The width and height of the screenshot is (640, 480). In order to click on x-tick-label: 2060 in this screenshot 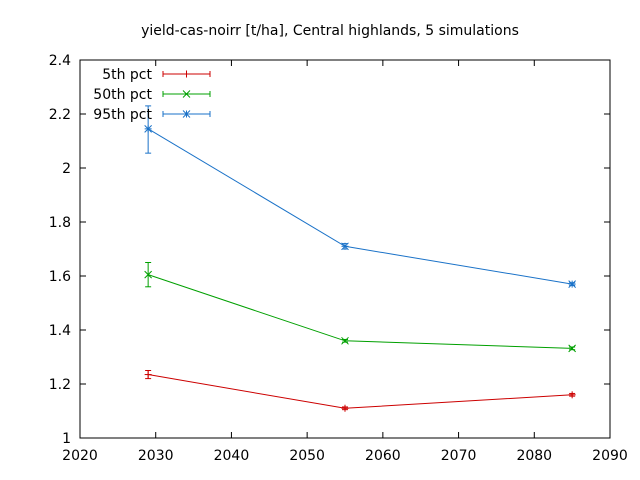, I will do `click(383, 456)`.